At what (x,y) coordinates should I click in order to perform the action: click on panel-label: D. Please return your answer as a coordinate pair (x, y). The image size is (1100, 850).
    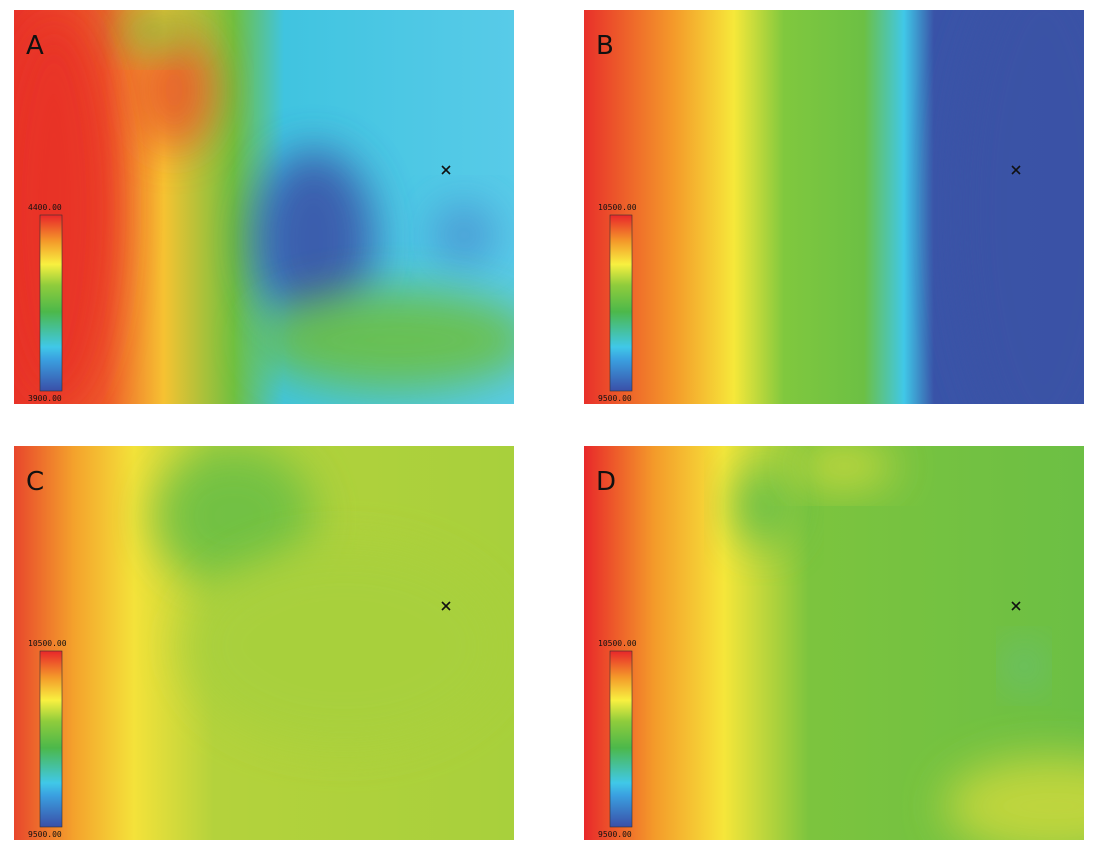
    Looking at the image, I should click on (606, 482).